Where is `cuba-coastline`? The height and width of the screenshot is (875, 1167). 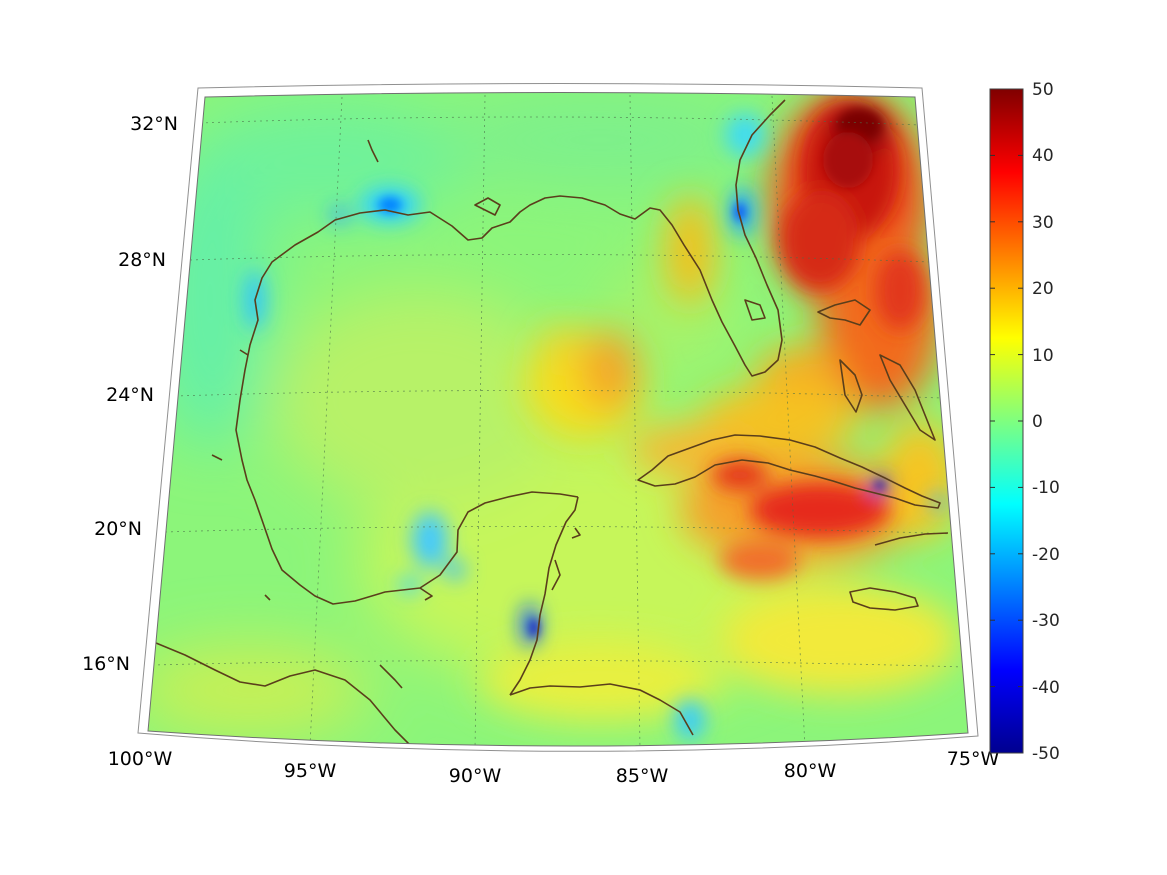 cuba-coastline is located at coordinates (789, 471).